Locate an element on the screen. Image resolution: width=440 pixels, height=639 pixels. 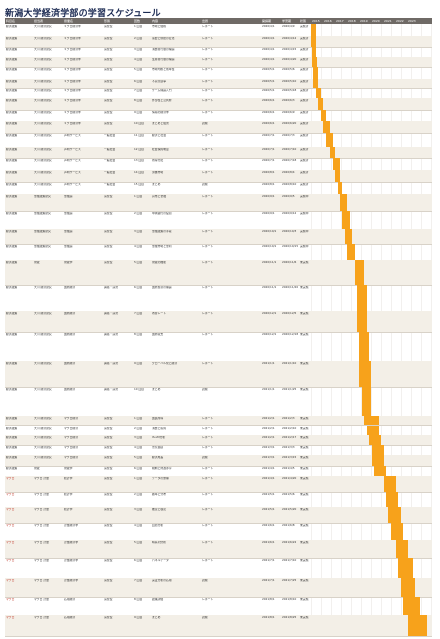
page-title: 新潟大学経済学部の学習スケジュール is located at coordinates (83, 14).